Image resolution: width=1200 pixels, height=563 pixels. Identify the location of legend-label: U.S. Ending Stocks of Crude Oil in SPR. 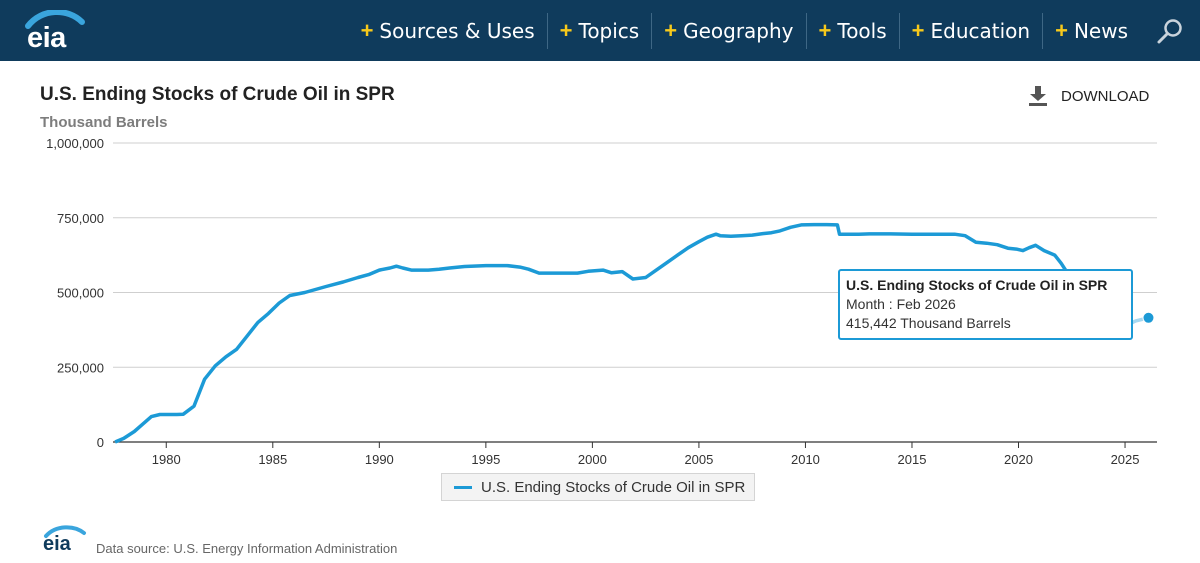
(613, 487).